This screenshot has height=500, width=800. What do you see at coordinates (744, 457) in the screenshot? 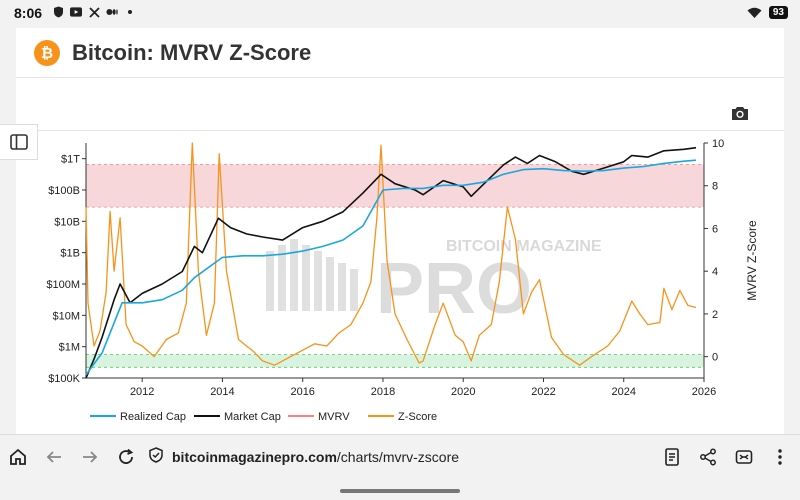
I see `tabs-icon` at bounding box center [744, 457].